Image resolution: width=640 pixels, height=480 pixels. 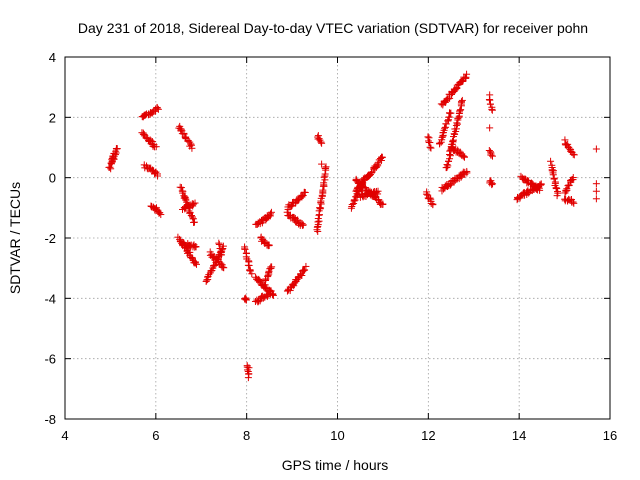 What do you see at coordinates (52, 178) in the screenshot?
I see `y-tick-label: 0` at bounding box center [52, 178].